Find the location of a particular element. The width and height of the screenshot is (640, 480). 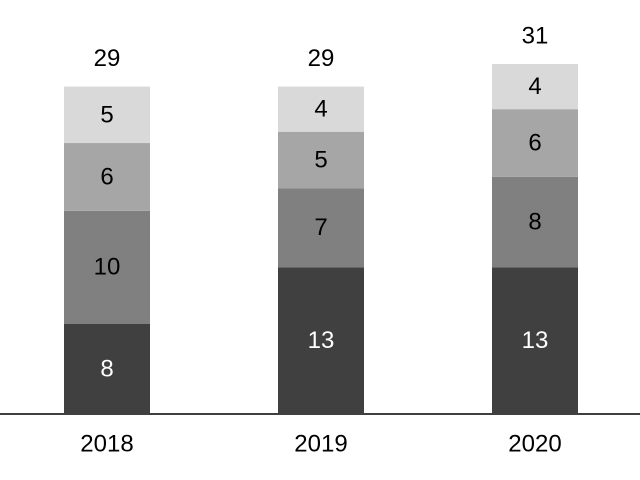

data-label-2019-0: 13 is located at coordinates (321, 340).